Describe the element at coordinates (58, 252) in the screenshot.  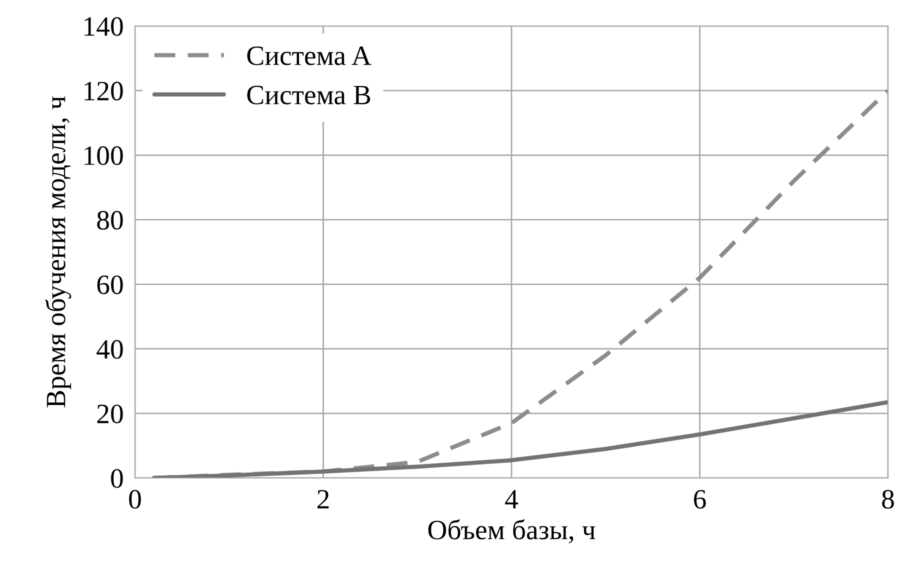
I see `y-axis-title: Время обучения модели, ч` at that location.